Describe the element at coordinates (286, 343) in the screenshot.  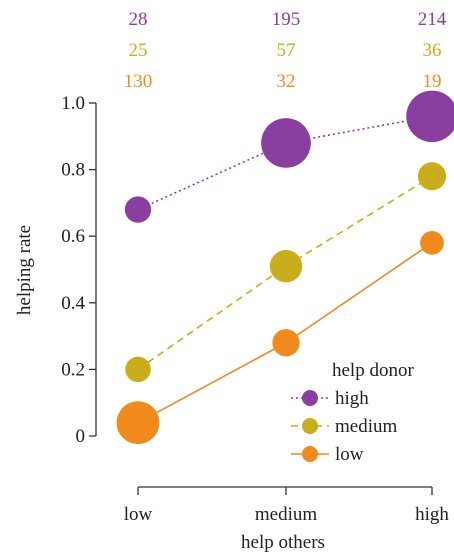
I see `point-low-medium` at that location.